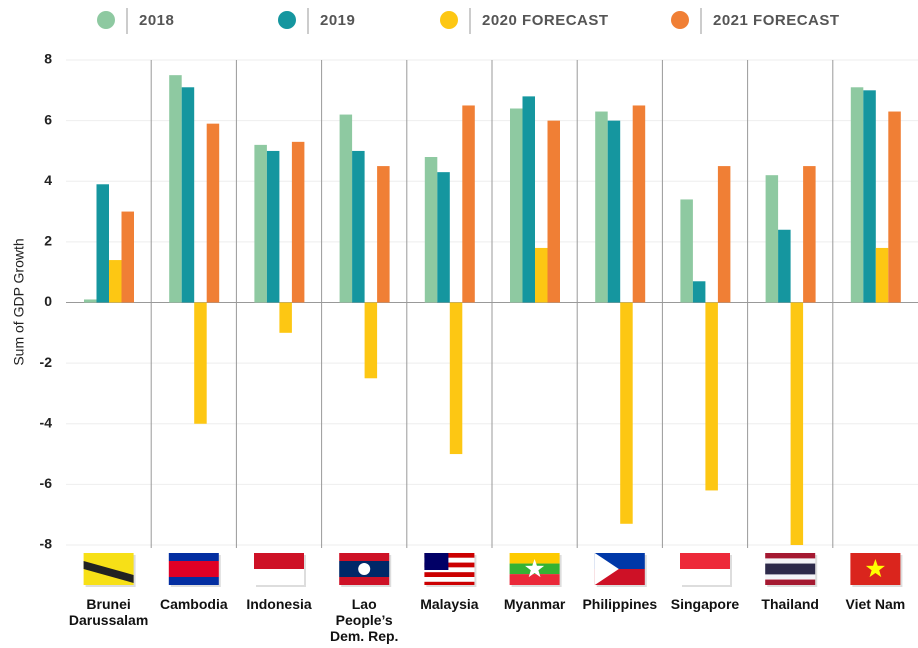  I want to click on y-tick-label: -8, so click(46, 544).